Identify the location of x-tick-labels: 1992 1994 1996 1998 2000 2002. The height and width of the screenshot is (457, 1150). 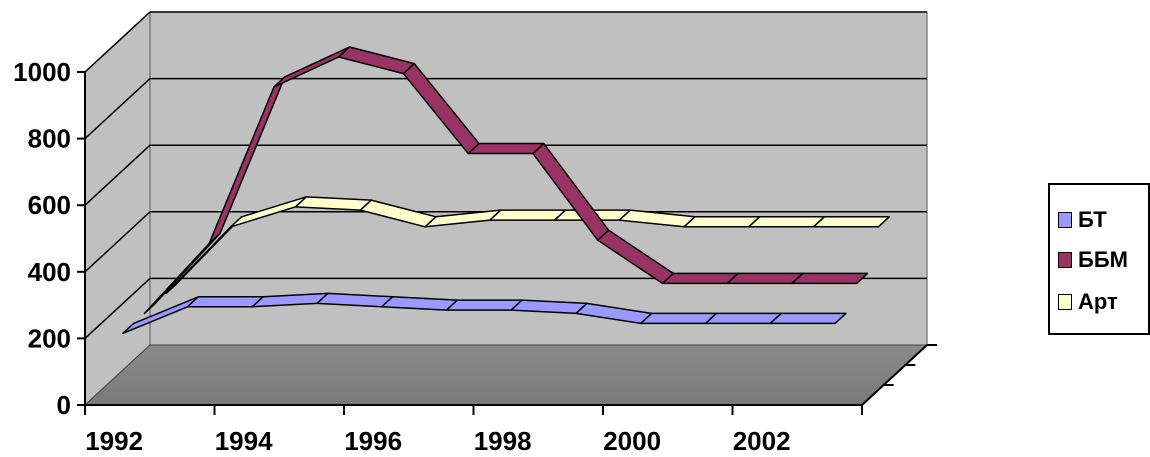
(437, 441).